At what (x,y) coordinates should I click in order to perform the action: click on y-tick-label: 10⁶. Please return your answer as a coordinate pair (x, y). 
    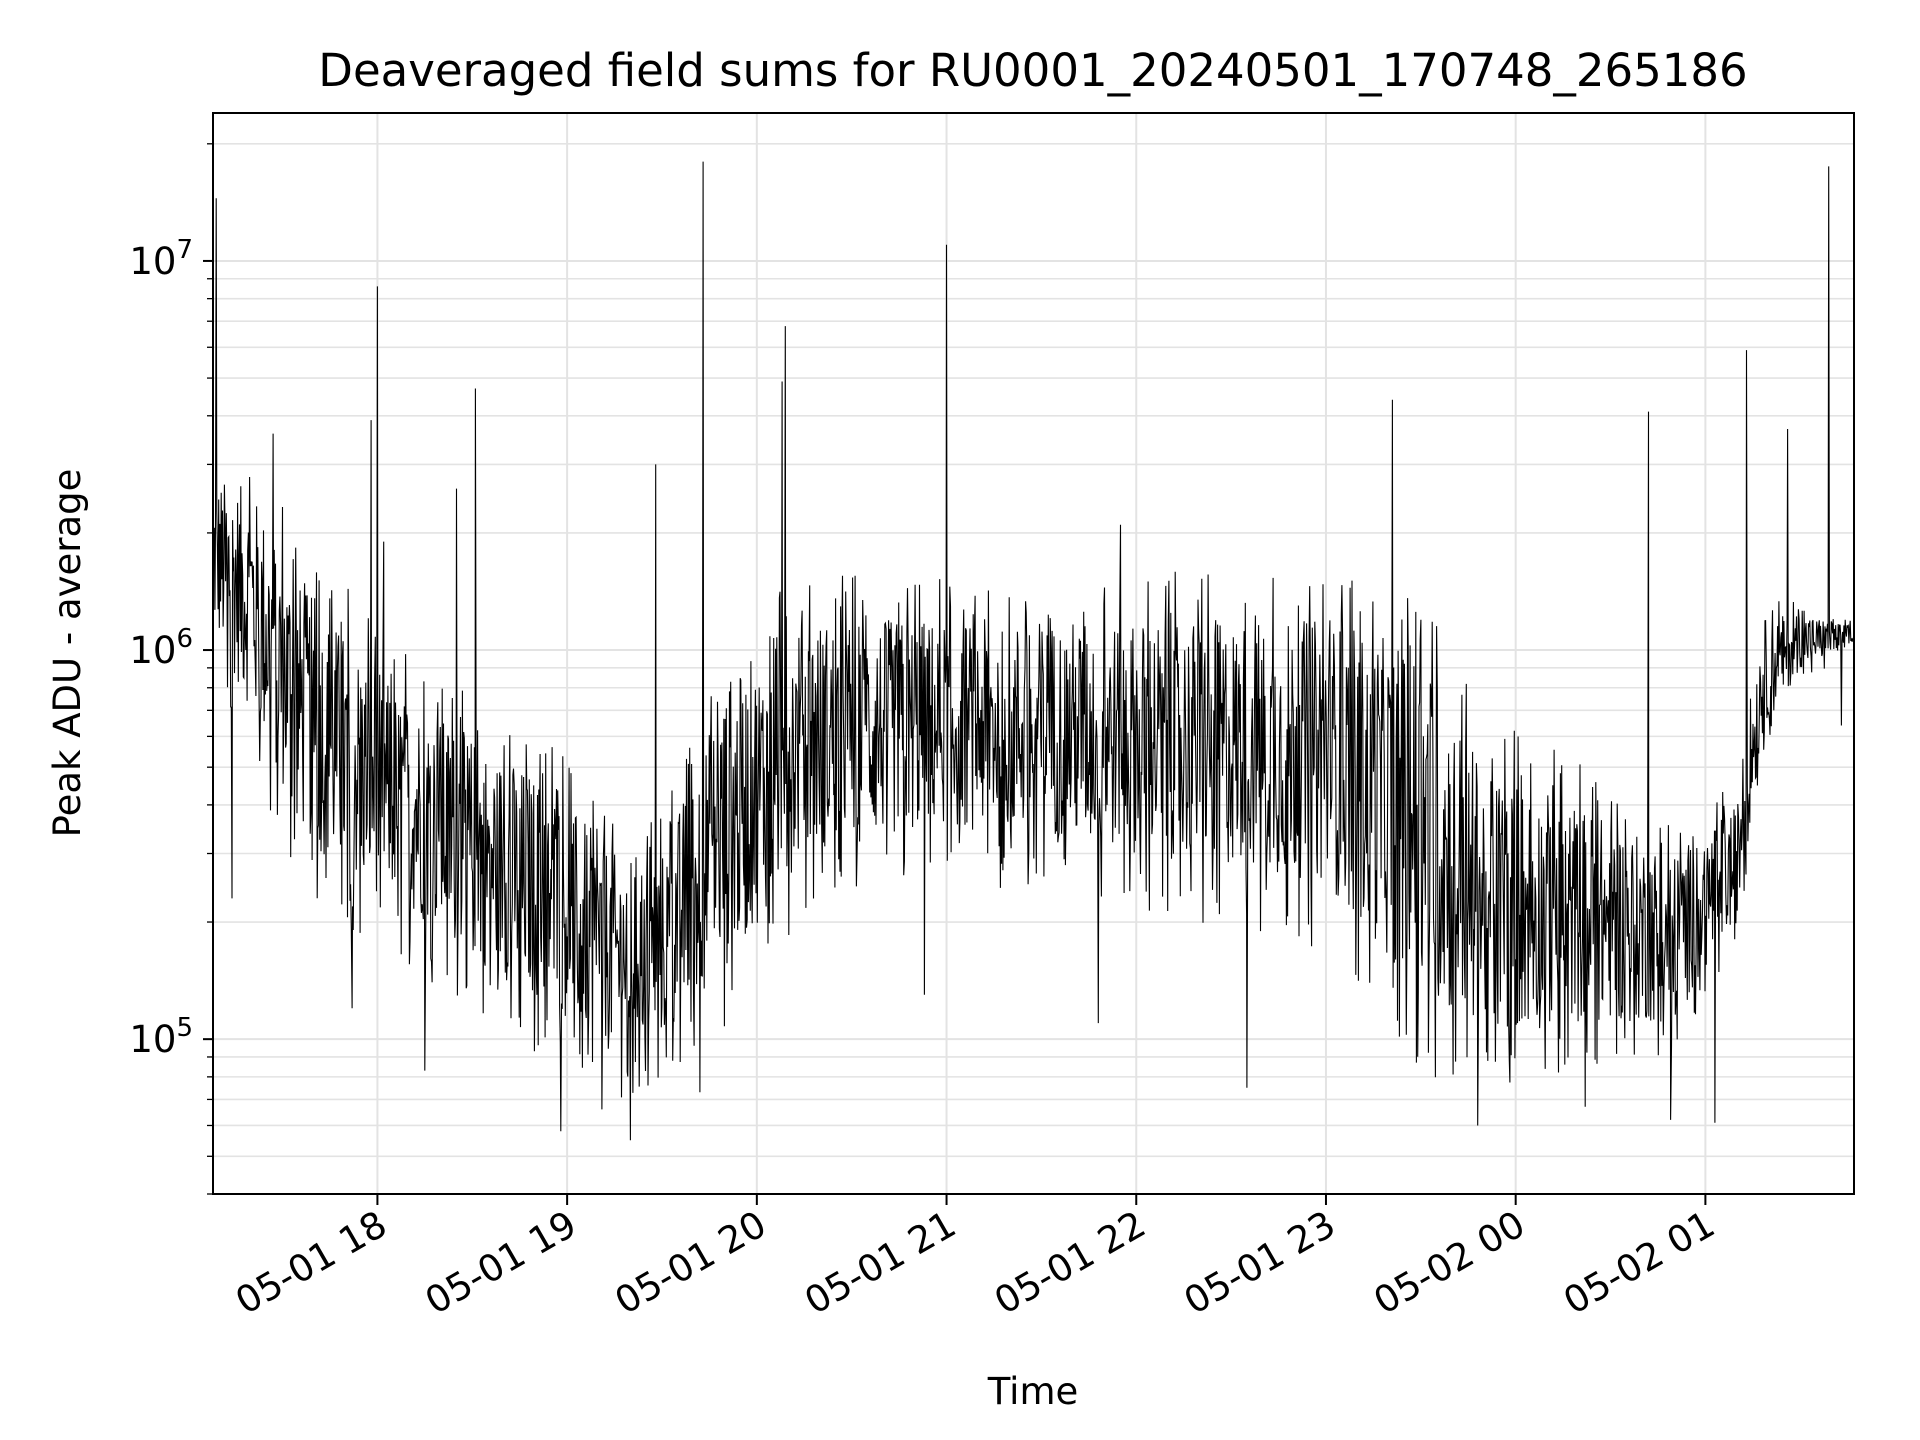
    Looking at the image, I should click on (161, 648).